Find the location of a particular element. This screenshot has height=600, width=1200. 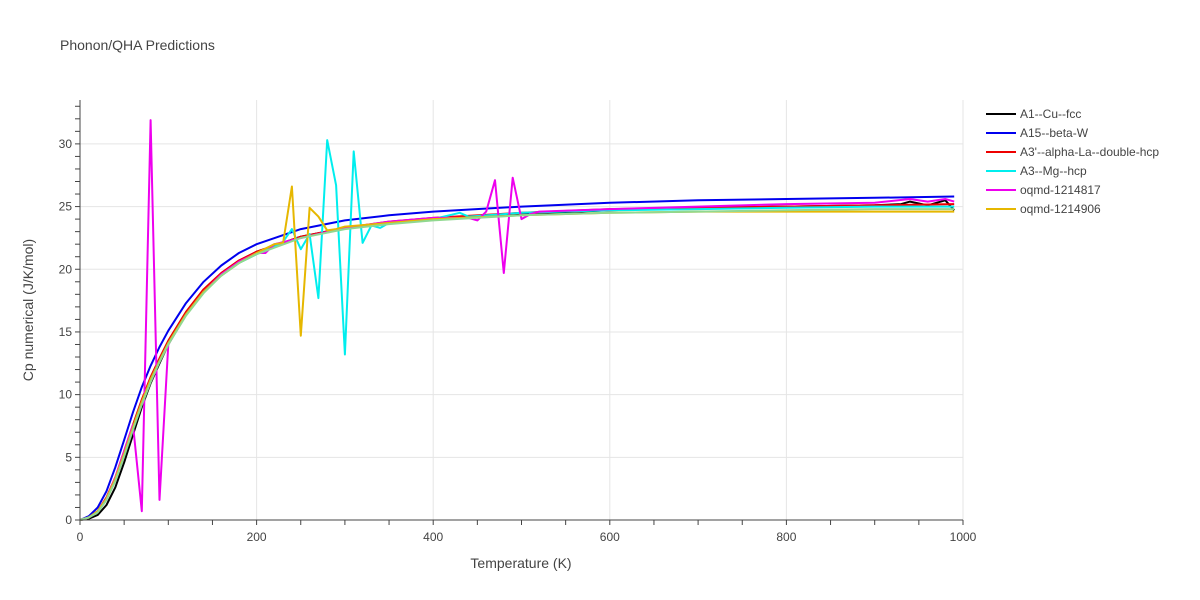

legend-item: A1--Cu--fcc is located at coordinates (1033, 114).